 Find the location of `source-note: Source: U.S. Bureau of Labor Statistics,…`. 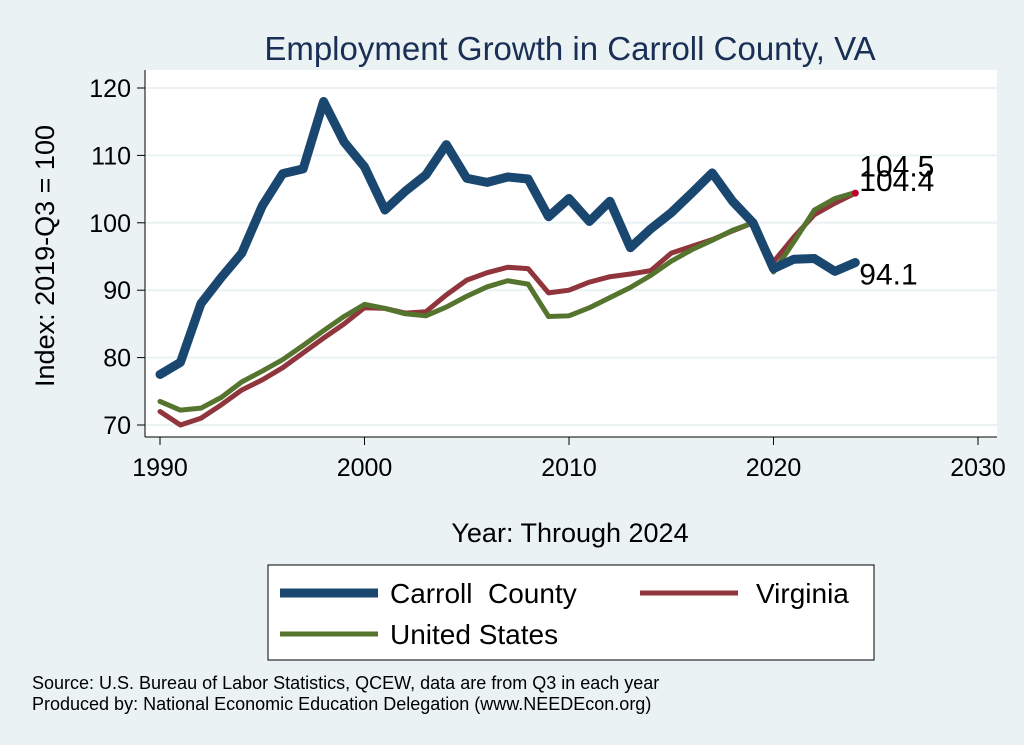

source-note: Source: U.S. Bureau of Labor Statistics,… is located at coordinates (345, 683).